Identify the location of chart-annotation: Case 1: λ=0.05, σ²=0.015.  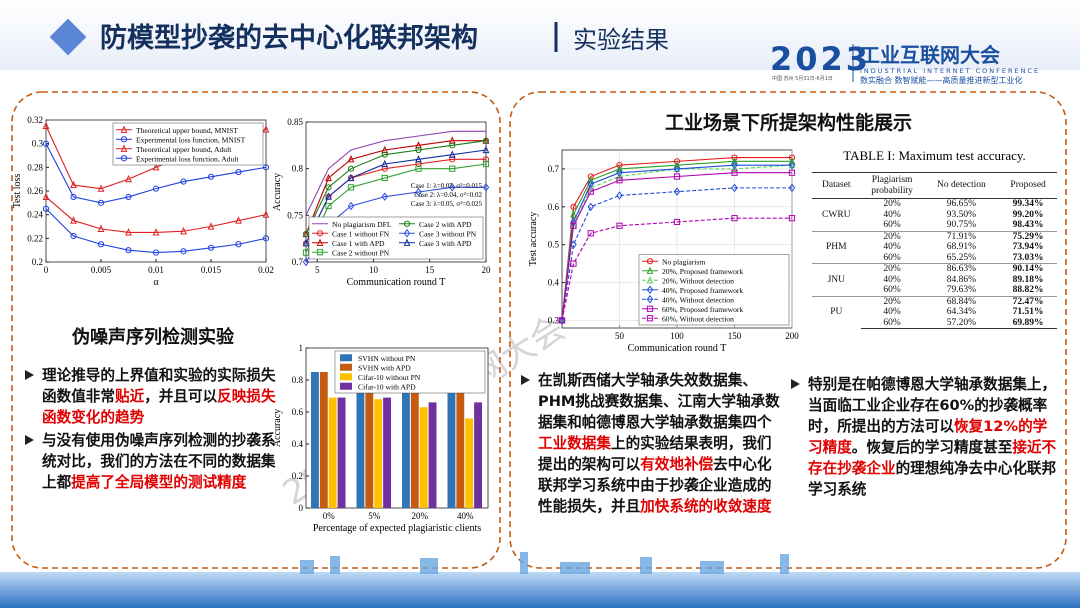
(447, 186).